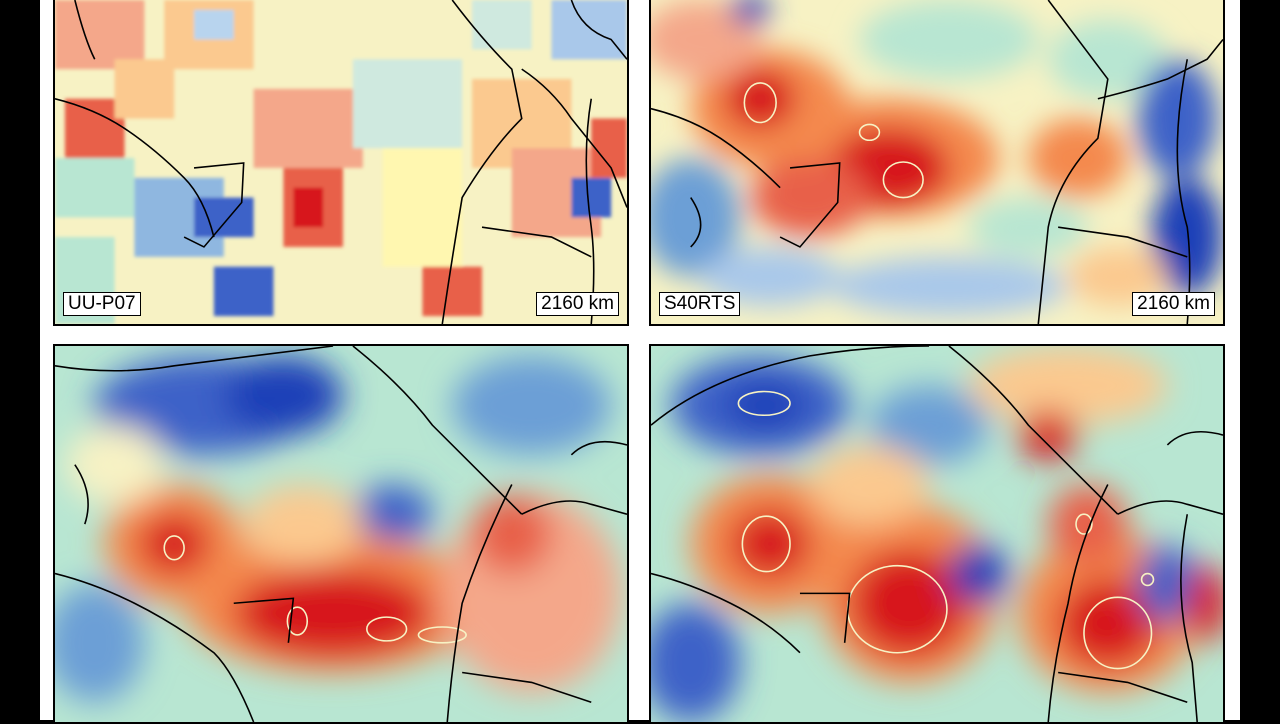 The image size is (1280, 724). Describe the element at coordinates (700, 304) in the screenshot. I see `model-label: S40RTS` at that location.